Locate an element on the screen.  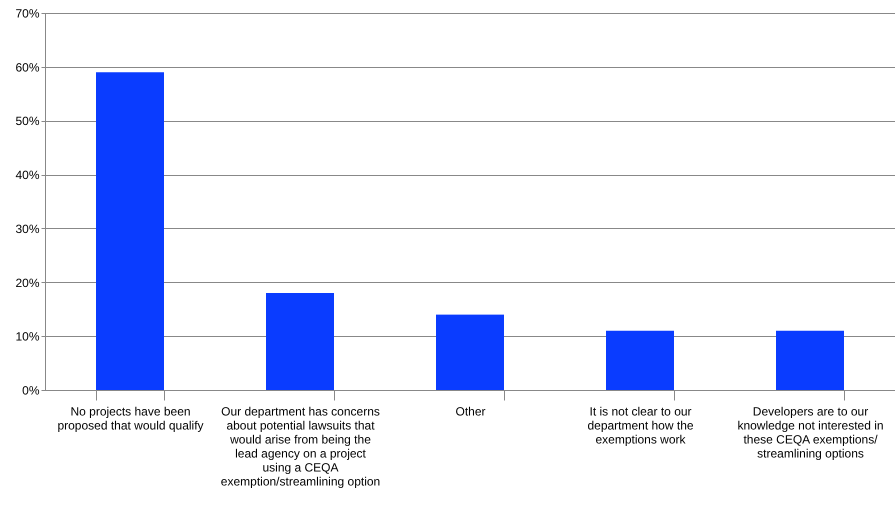
y-tick-label: 0% is located at coordinates (31, 391).